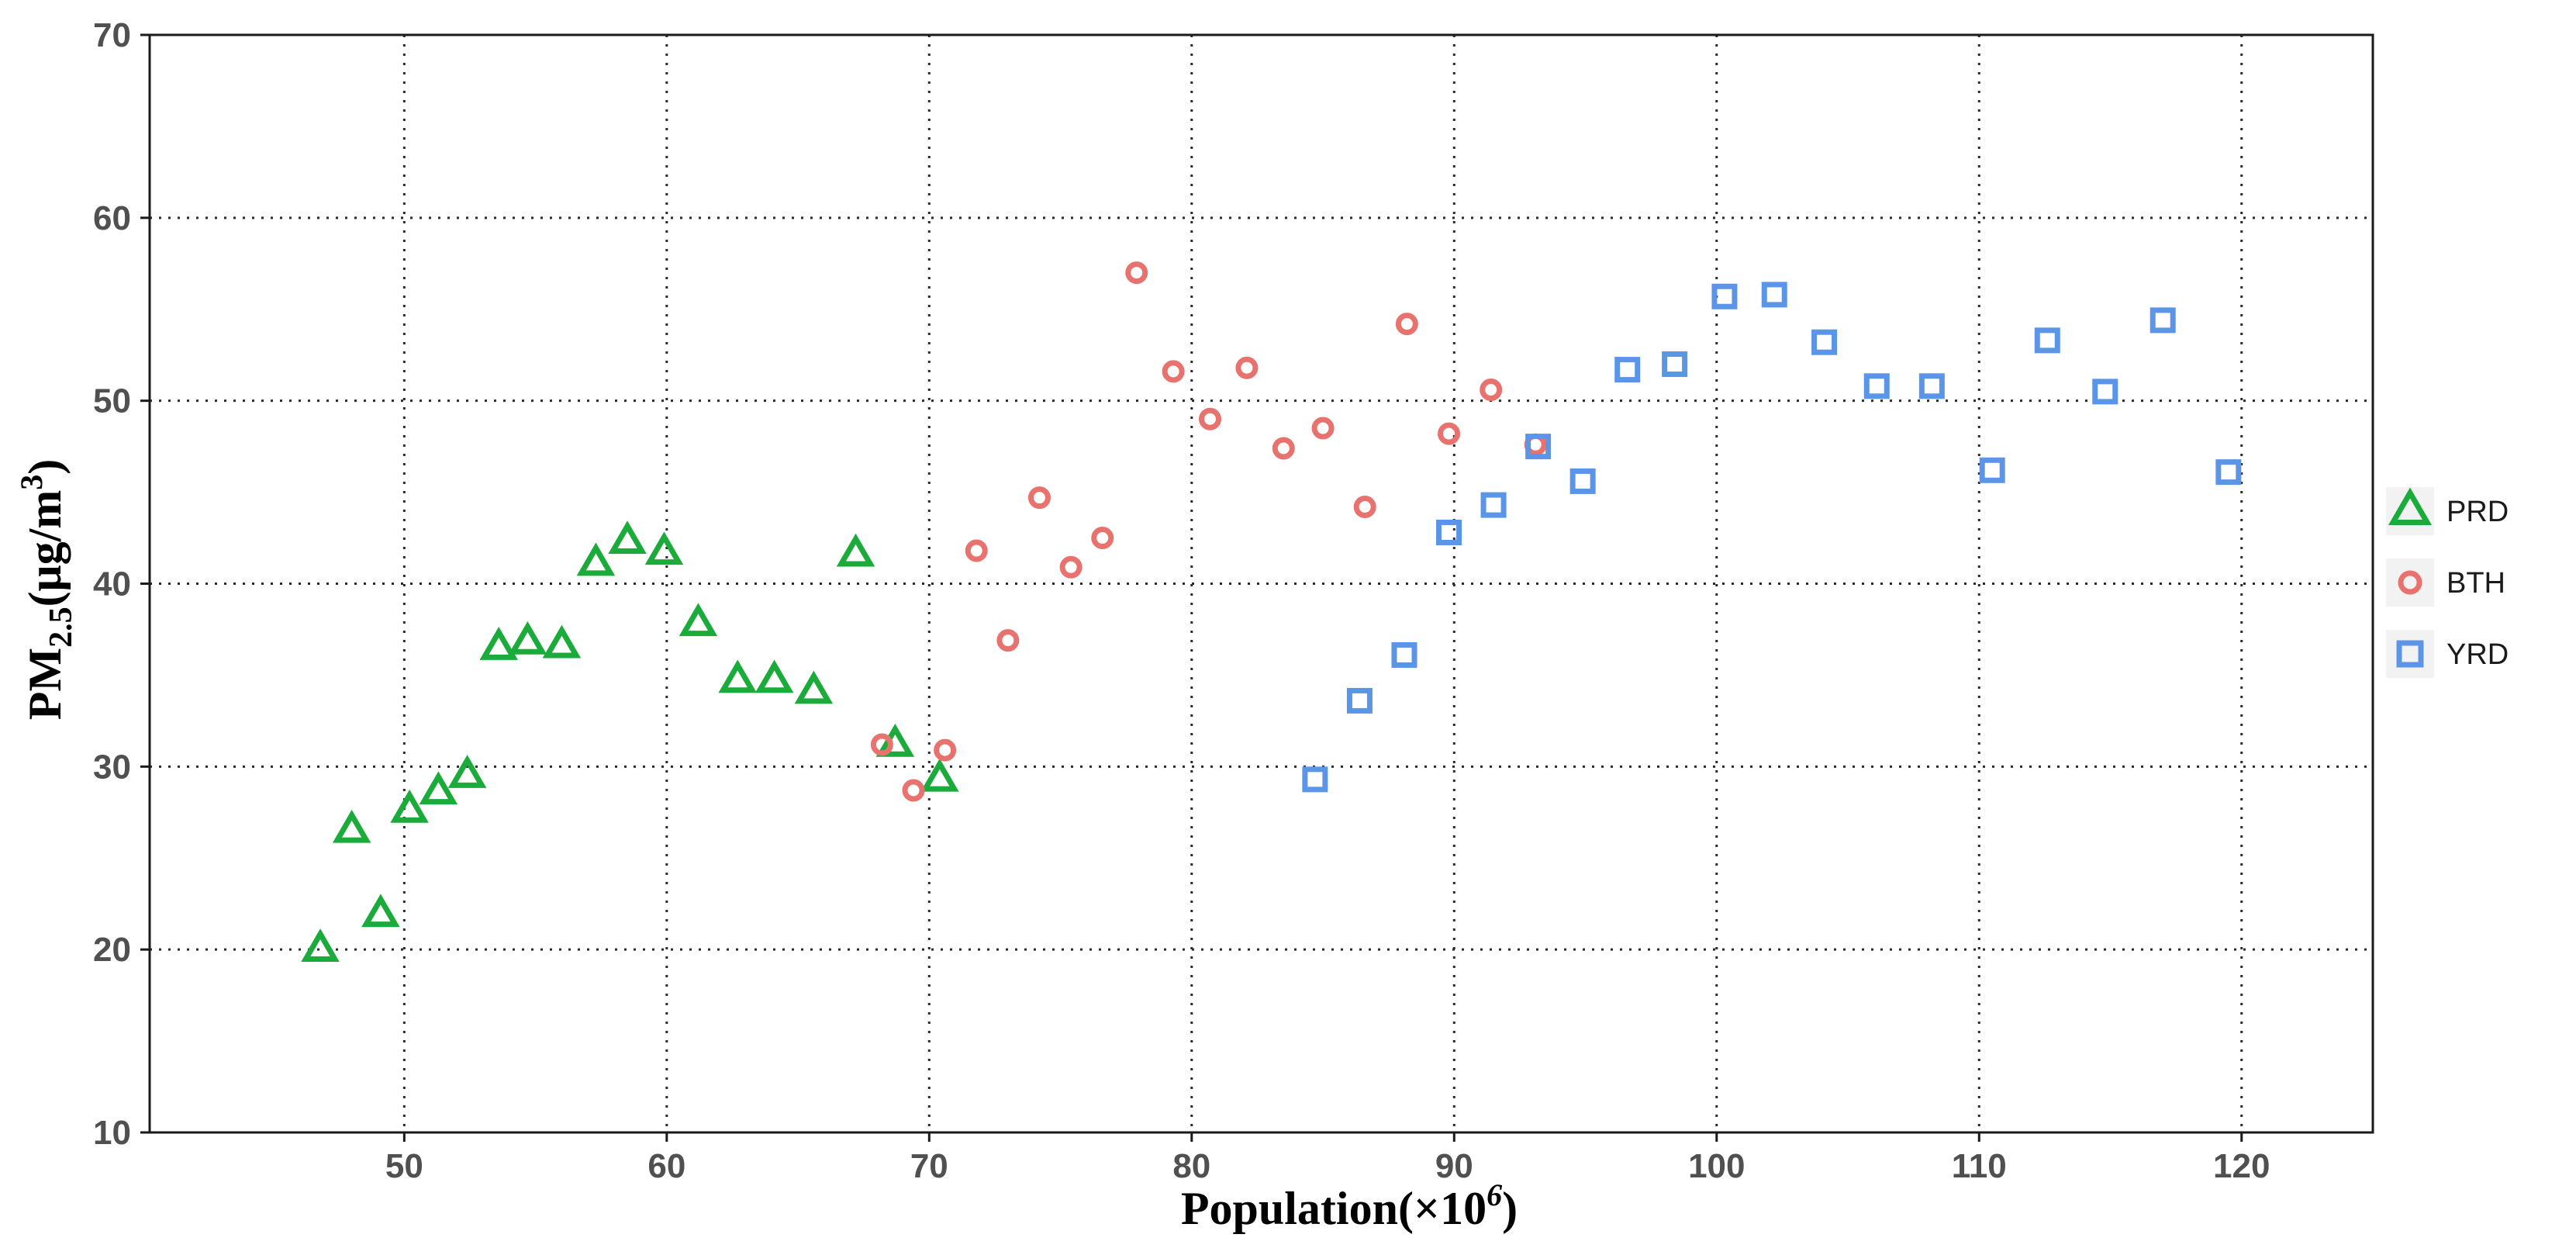 This screenshot has width=2576, height=1255. I want to click on legend-label-bth: BTH, so click(2476, 583).